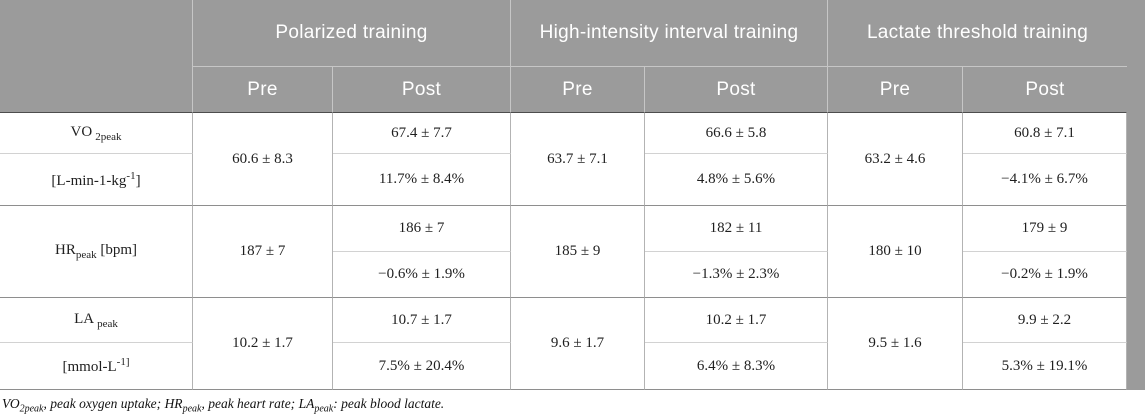  I want to click on cell-vo2peak-lactate-pre: 63.2 ± 4.6, so click(896, 159).